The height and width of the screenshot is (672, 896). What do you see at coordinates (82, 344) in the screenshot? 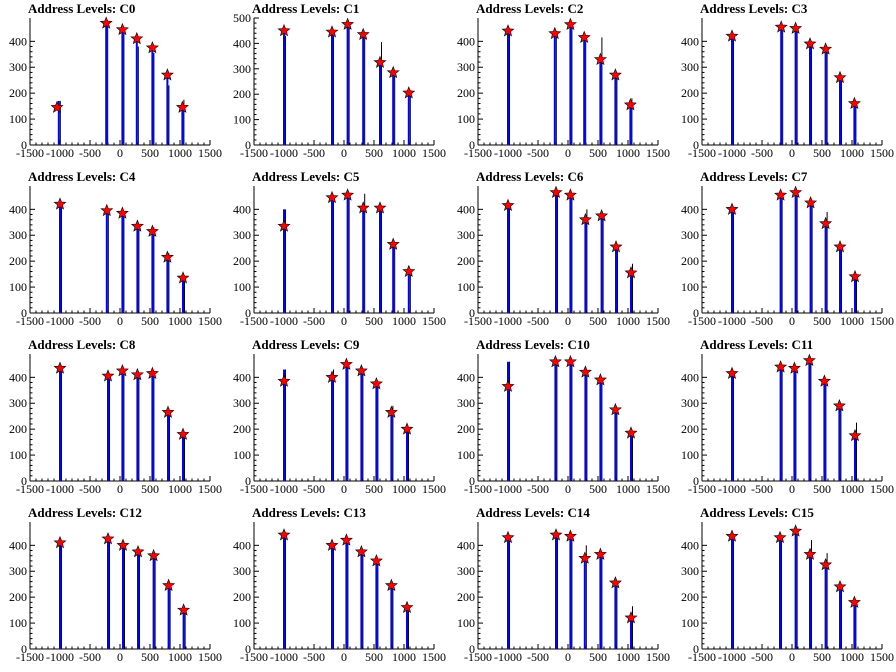
I see `panel-title: Address Levels: C8` at bounding box center [82, 344].